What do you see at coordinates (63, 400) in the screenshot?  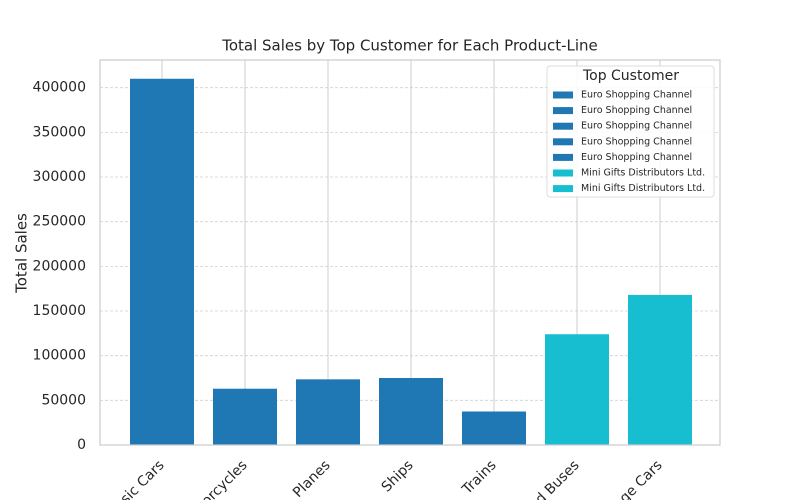 I see `y-tick-label: 50000` at bounding box center [63, 400].